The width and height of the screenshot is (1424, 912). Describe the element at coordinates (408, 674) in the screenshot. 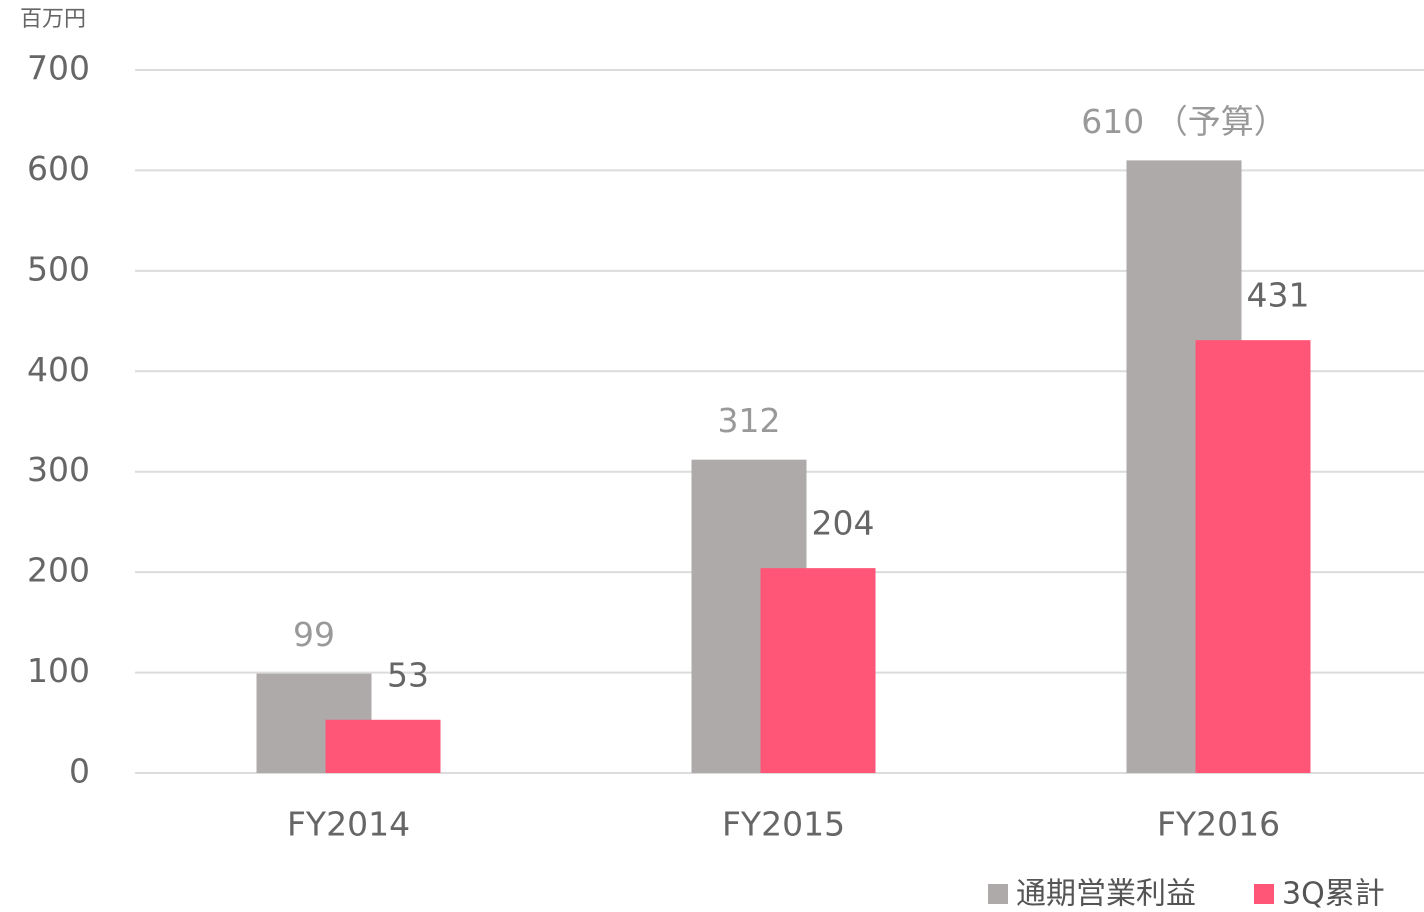

I see `value-label: 53` at that location.